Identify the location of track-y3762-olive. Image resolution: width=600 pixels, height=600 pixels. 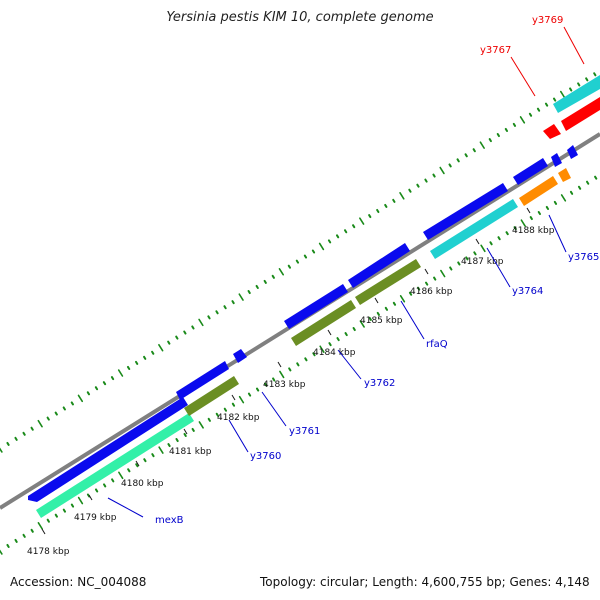
(323, 323).